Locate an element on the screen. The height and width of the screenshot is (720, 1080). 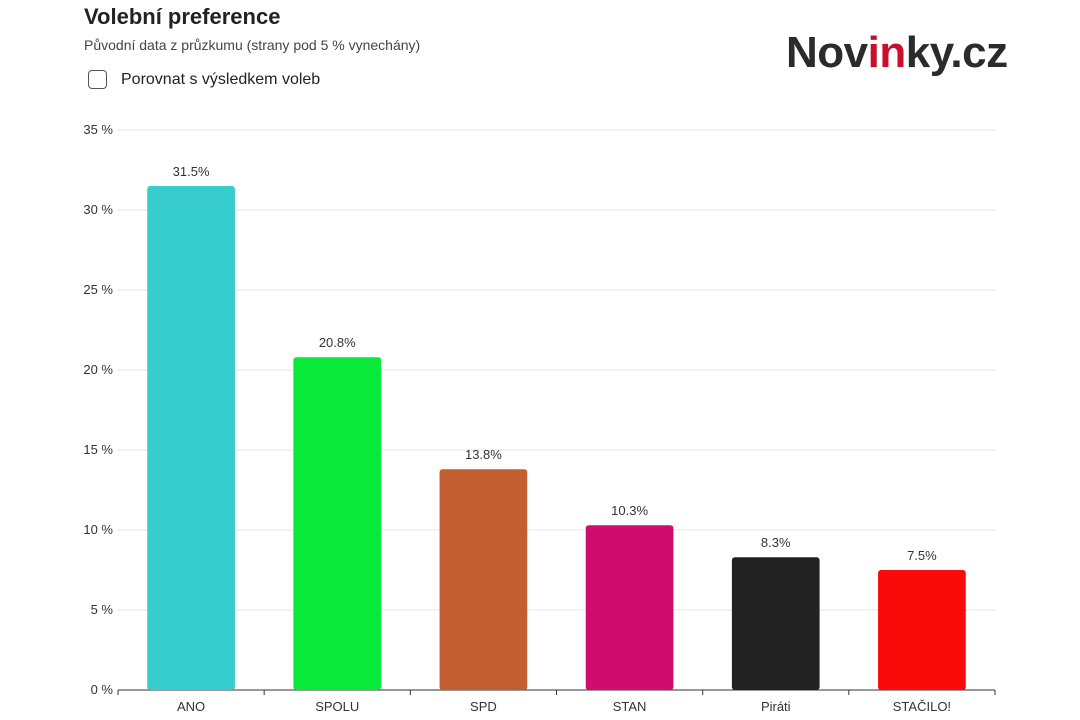
y-tick-label: 15 % is located at coordinates (98, 449).